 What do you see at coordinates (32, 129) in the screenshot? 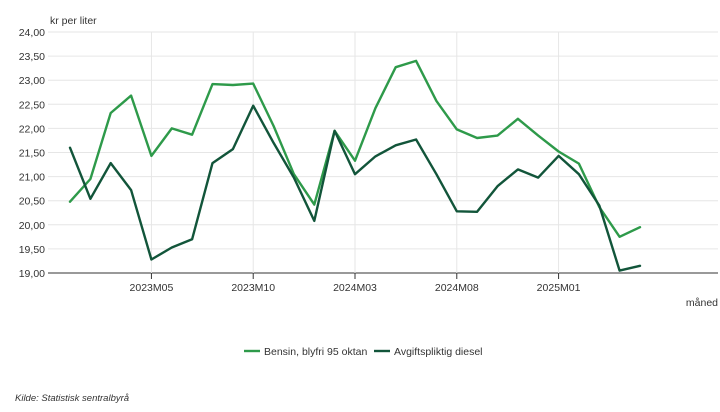
I see `y-tick-label: 22,00` at bounding box center [32, 129].